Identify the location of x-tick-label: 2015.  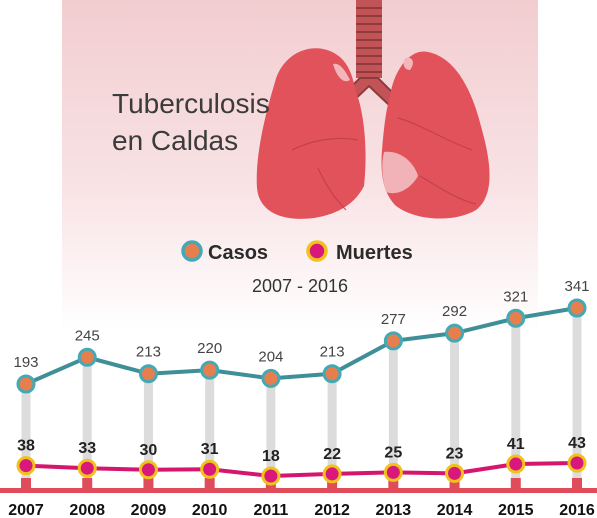
(516, 510).